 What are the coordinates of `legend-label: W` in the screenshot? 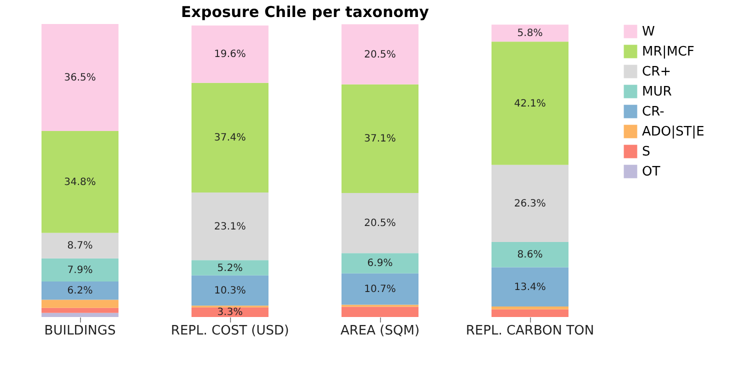 It's located at (648, 32).